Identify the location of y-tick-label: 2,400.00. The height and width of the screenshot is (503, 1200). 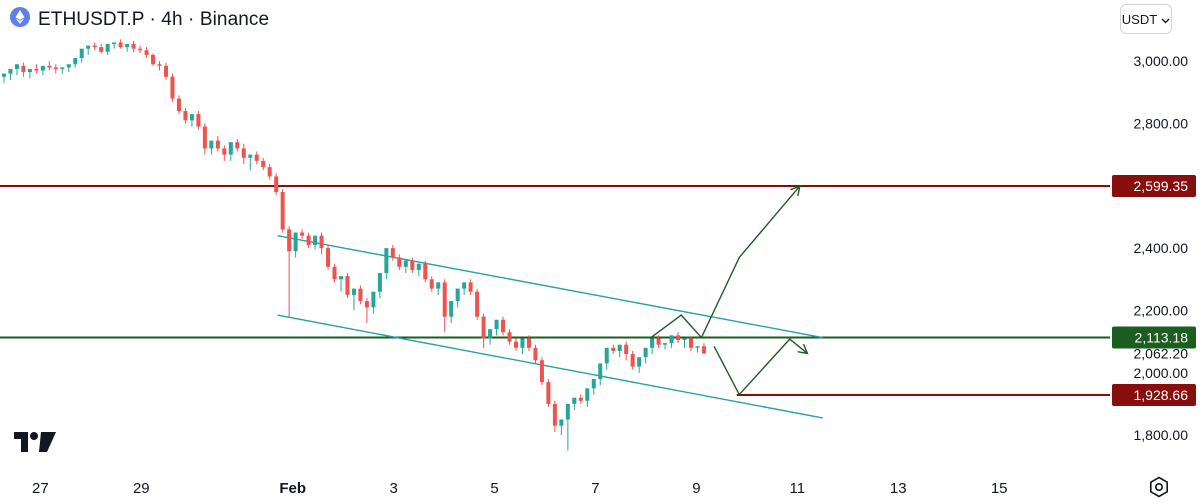
(1161, 248).